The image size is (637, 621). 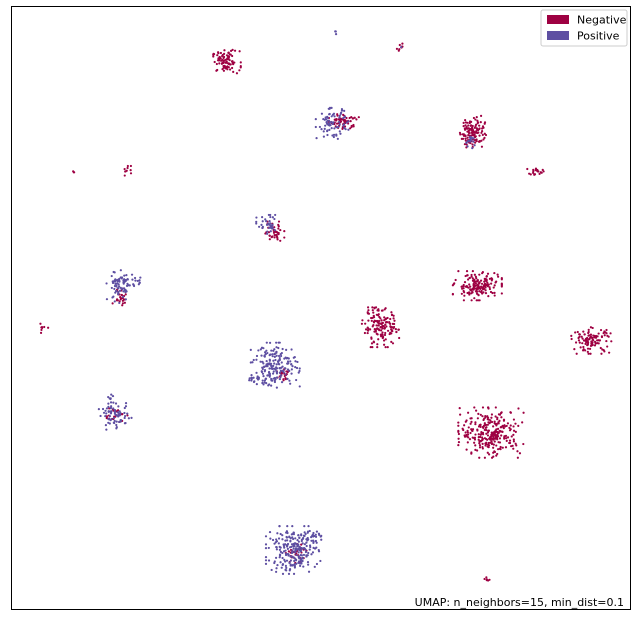 I want to click on legend: Negative Positive, so click(x=584, y=28).